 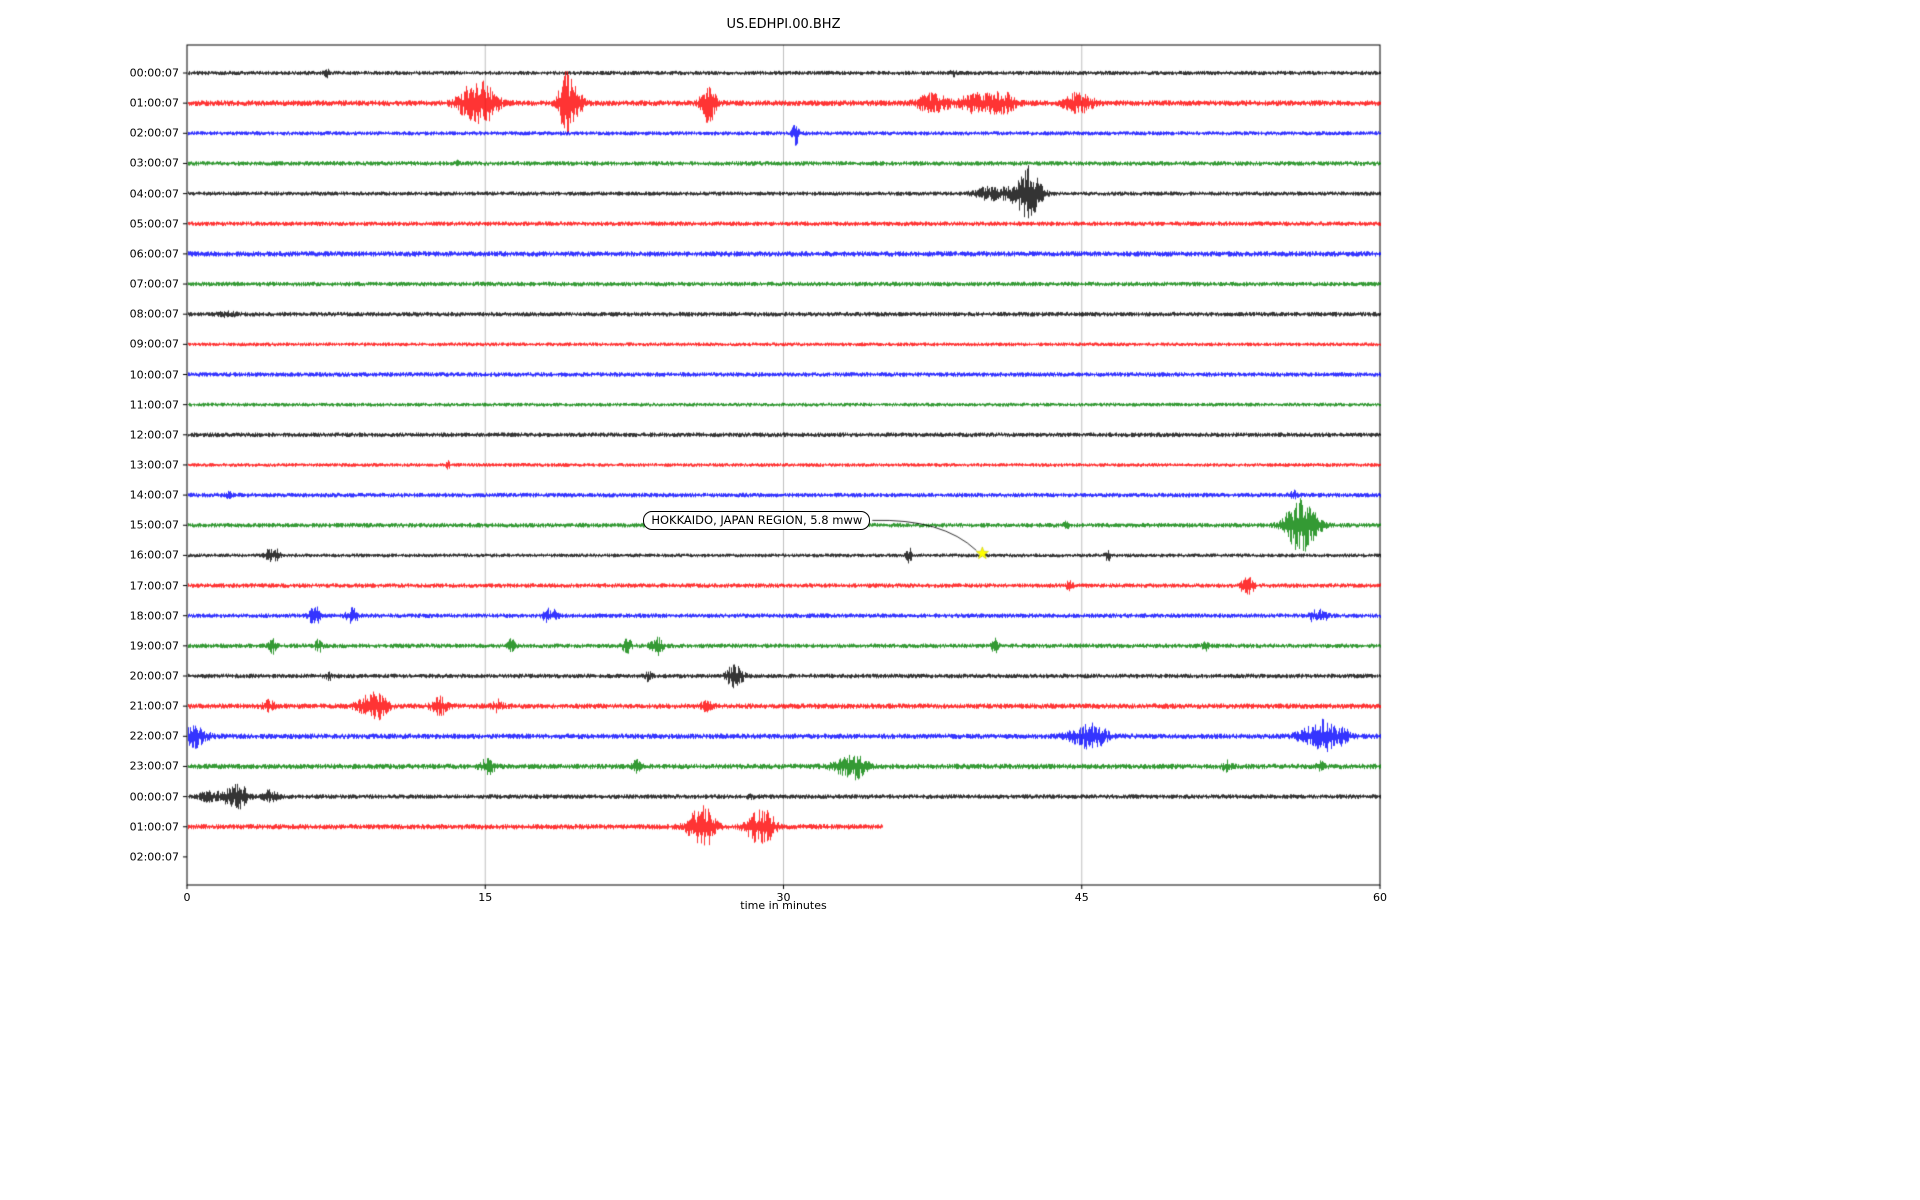 I want to click on row-label: 10:00:07, so click(x=154, y=374).